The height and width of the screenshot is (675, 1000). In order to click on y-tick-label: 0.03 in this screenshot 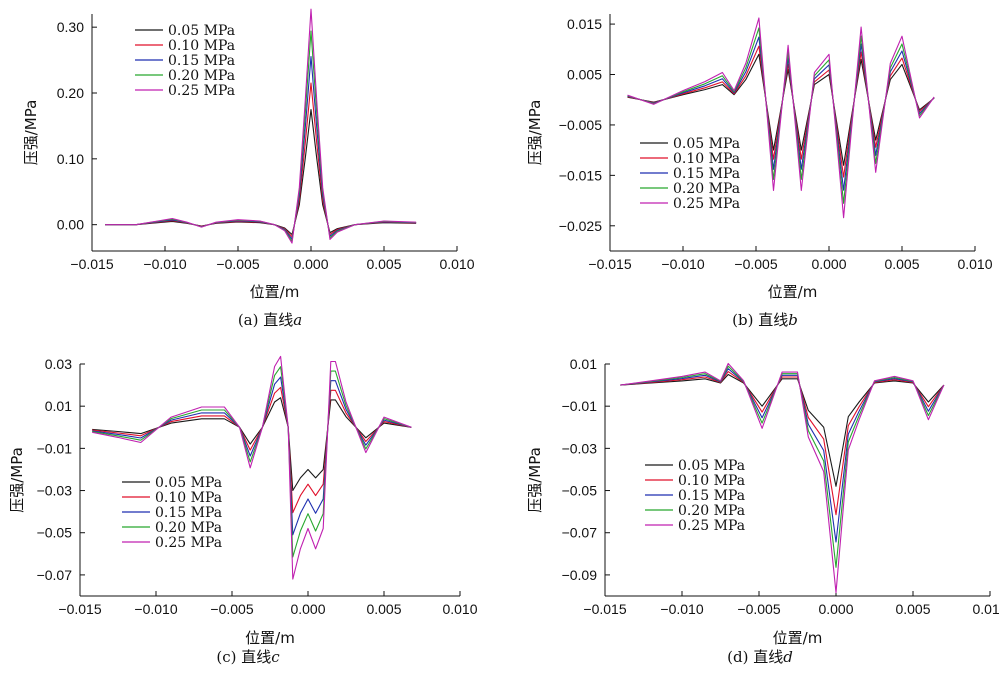, I will do `click(58, 364)`.